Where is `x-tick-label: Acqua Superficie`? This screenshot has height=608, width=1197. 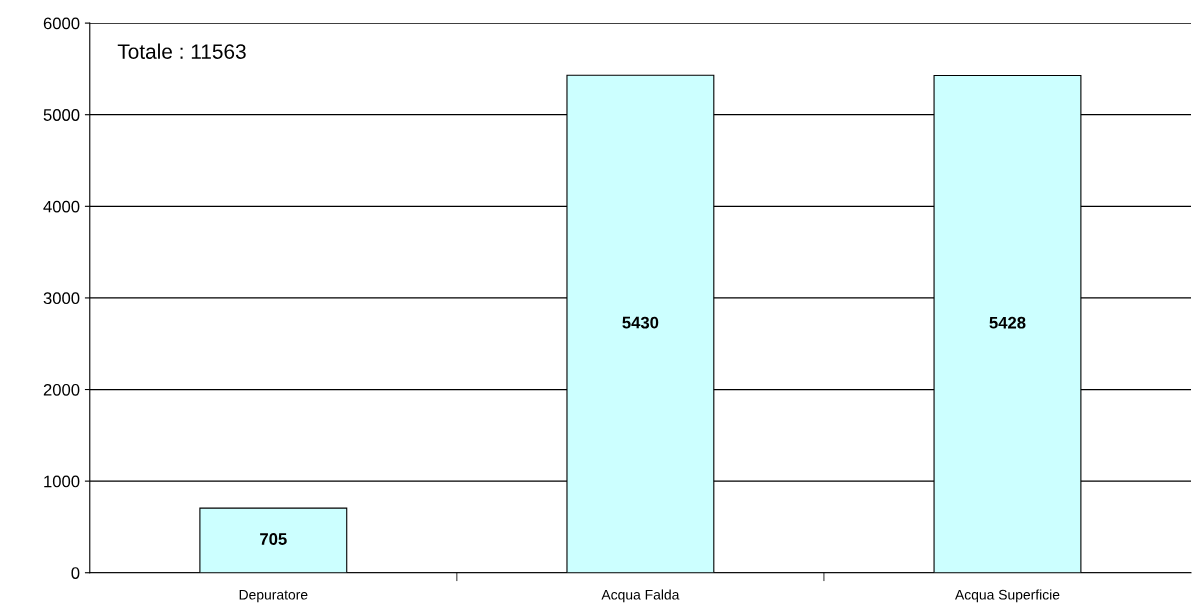
x-tick-label: Acqua Superficie is located at coordinates (1007, 596).